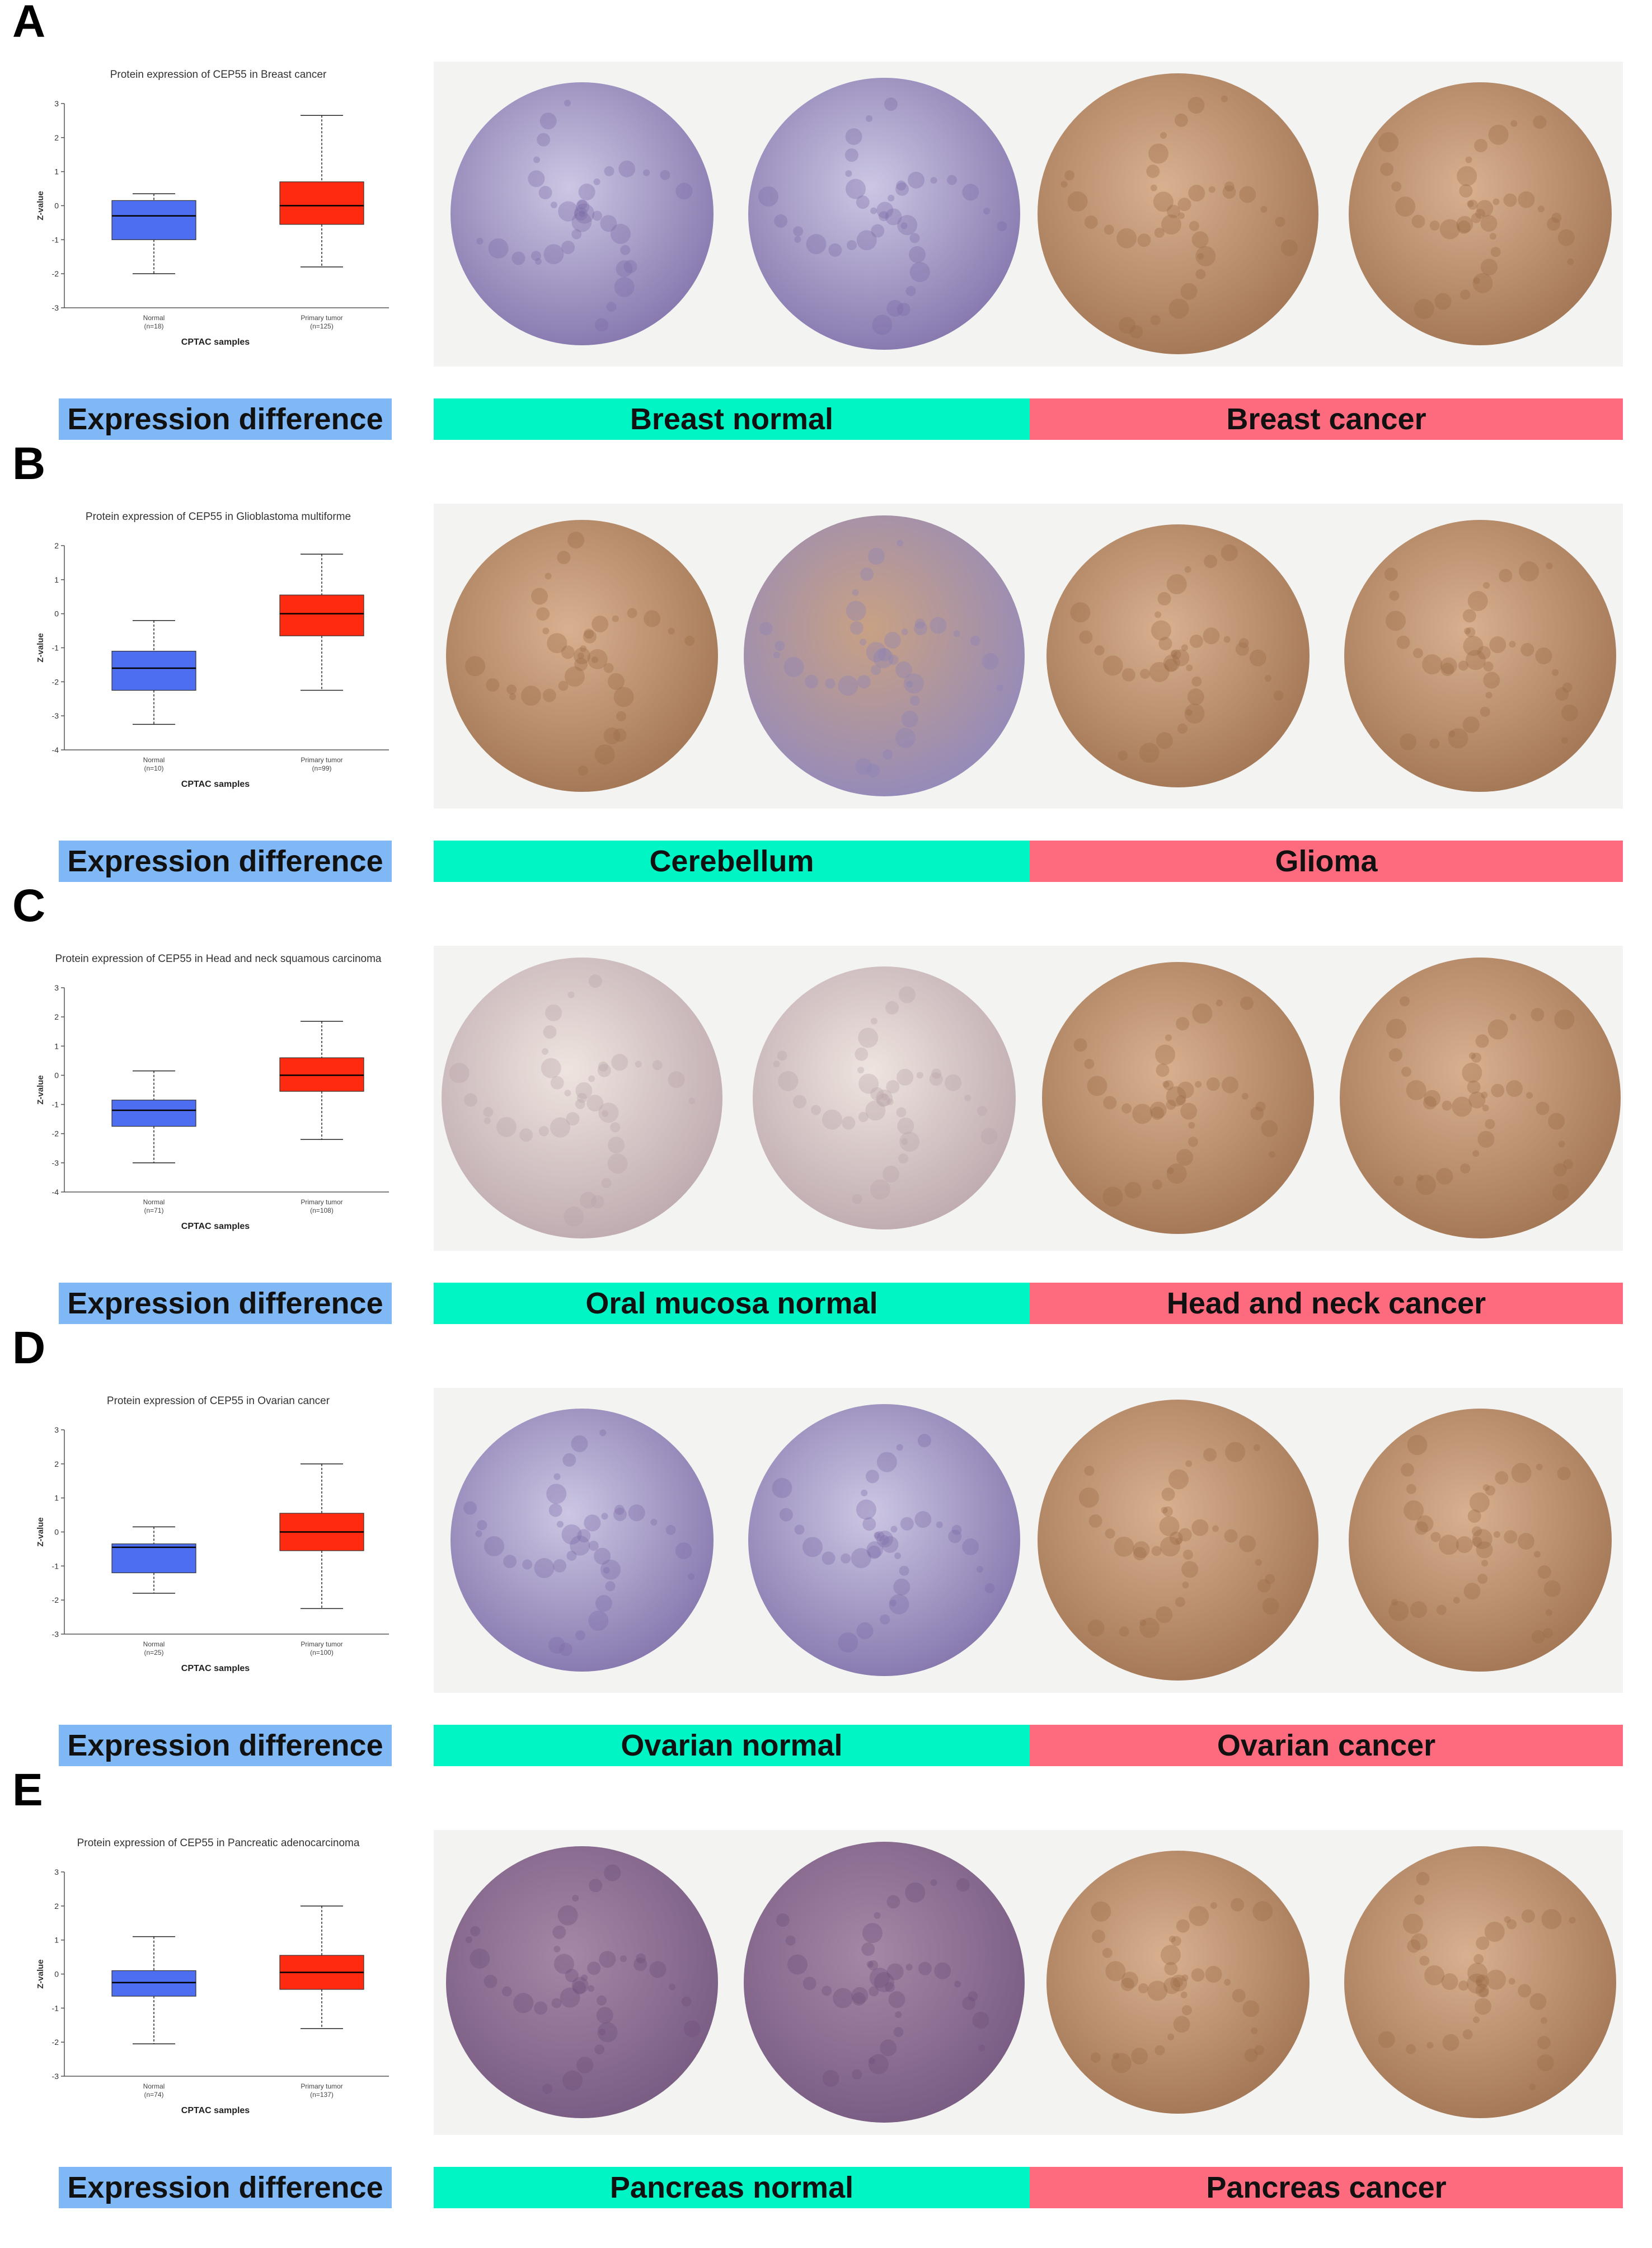  I want to click on normal-tissue-band: Breast normal, so click(732, 419).